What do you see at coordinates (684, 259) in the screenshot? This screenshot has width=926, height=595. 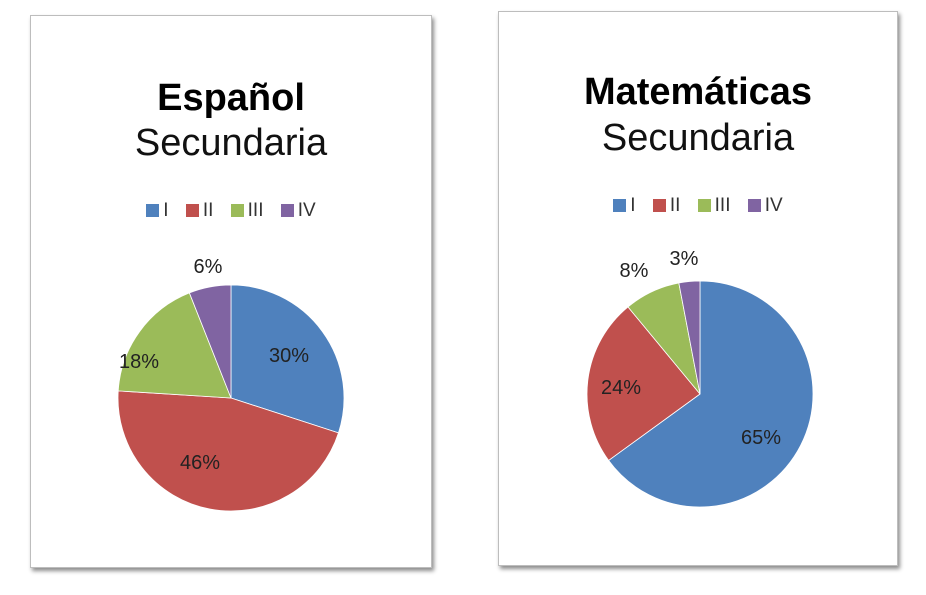 I see `data-label: 3%` at bounding box center [684, 259].